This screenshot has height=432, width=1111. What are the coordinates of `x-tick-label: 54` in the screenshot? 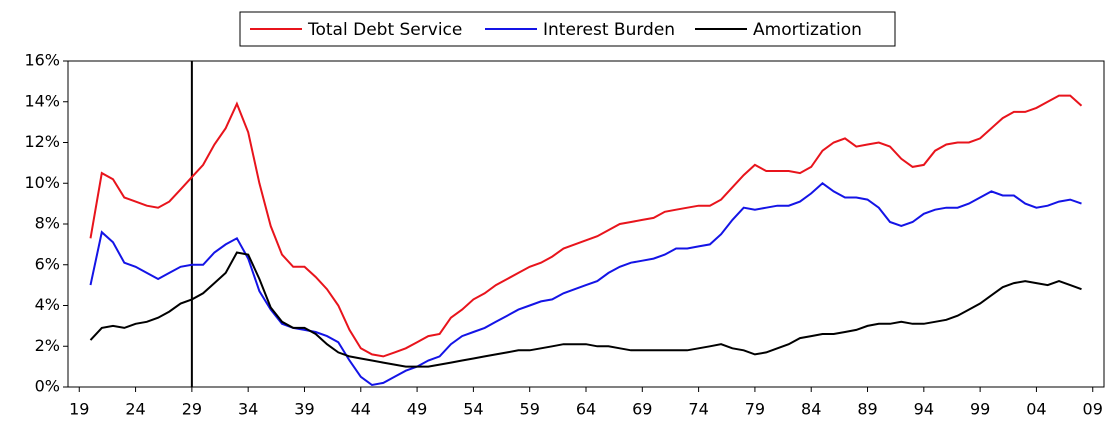 It's located at (473, 409).